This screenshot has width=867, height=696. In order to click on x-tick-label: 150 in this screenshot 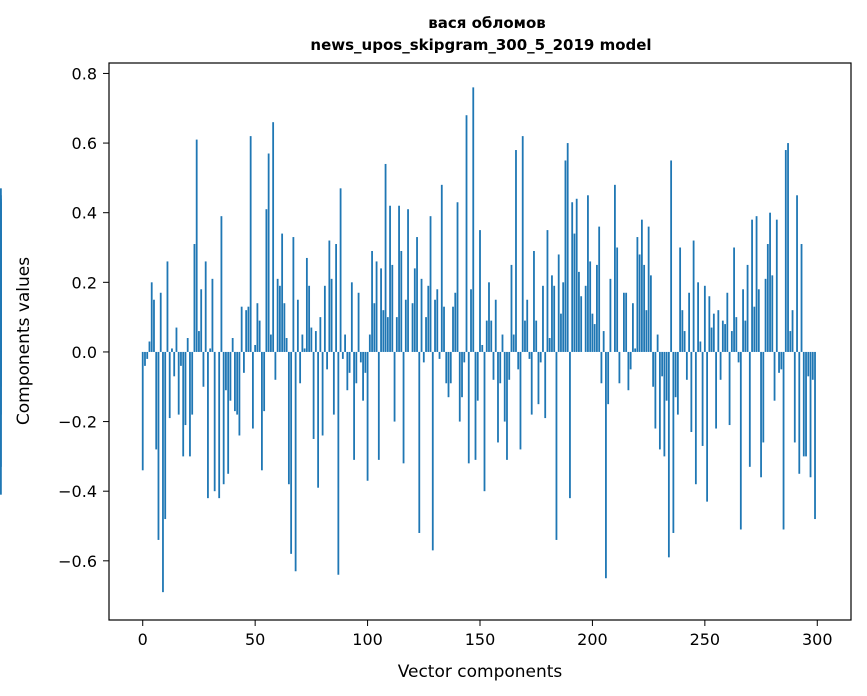, I will do `click(480, 639)`.